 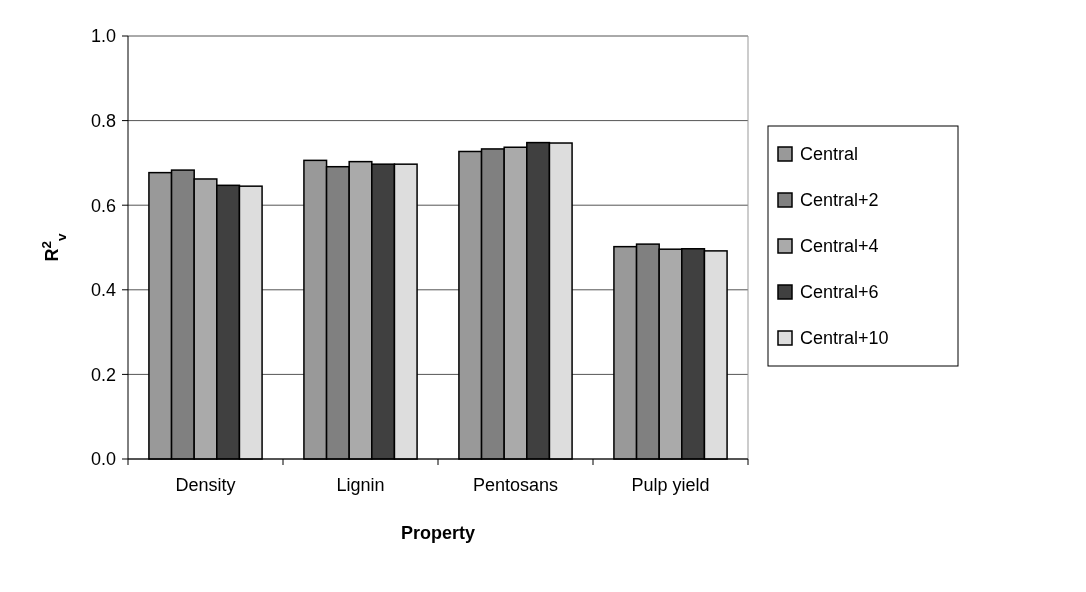 What do you see at coordinates (103, 205) in the screenshot?
I see `y-tick-label: 0.6` at bounding box center [103, 205].